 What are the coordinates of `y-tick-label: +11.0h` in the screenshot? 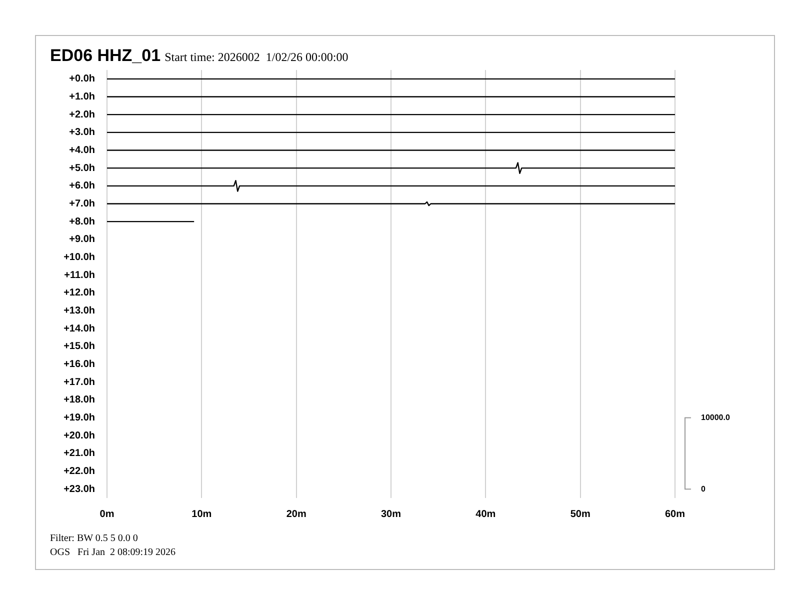 It's located at (79, 275).